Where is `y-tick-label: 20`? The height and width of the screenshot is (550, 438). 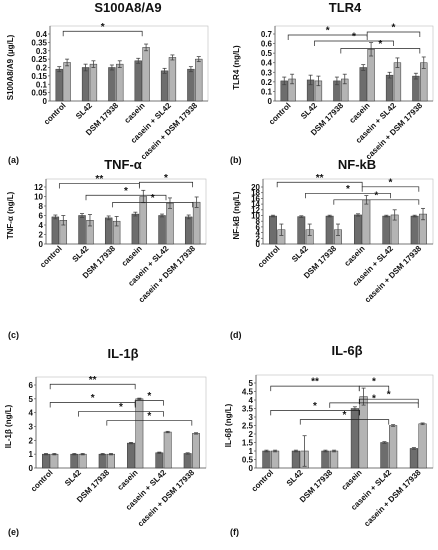 y-tick-label: 20 is located at coordinates (255, 187).